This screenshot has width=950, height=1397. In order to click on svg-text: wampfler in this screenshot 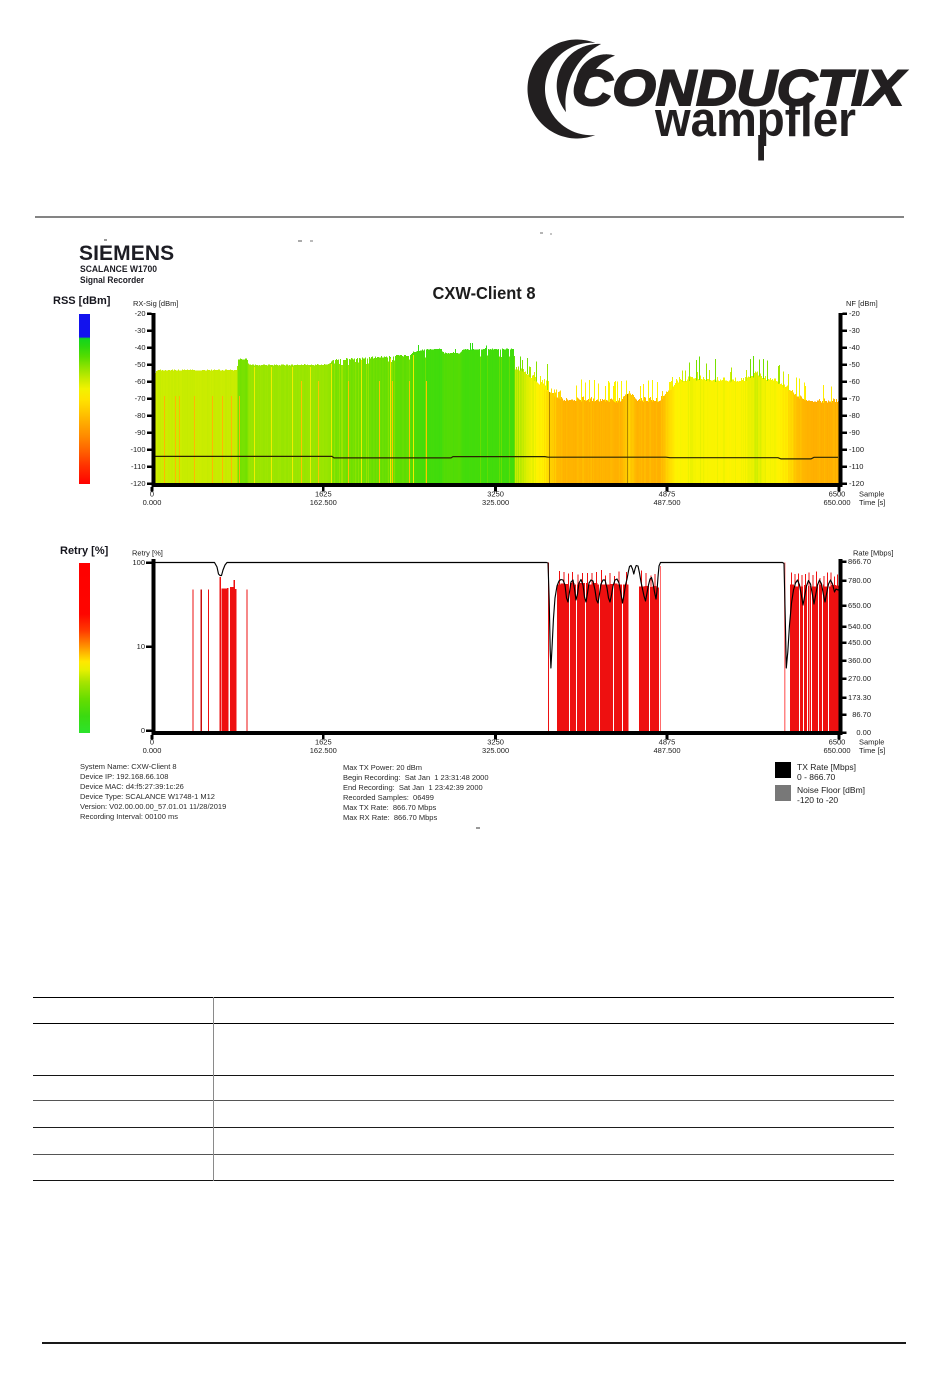, I will do `click(755, 120)`.